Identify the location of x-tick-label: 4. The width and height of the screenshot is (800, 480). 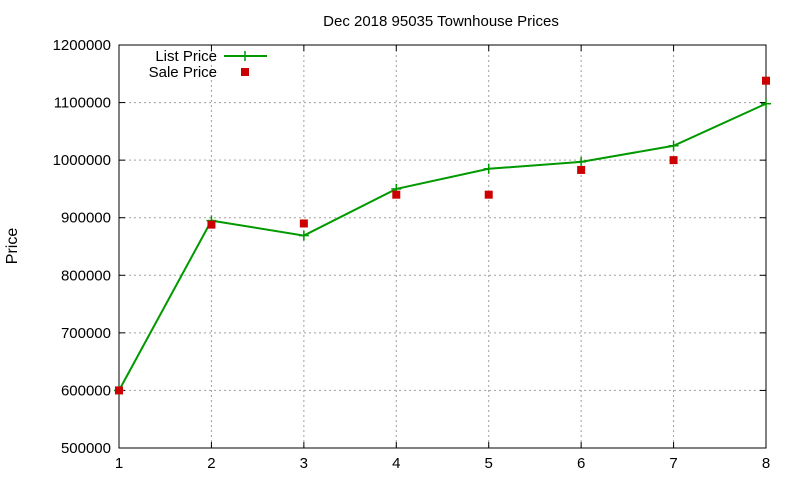
(396, 463).